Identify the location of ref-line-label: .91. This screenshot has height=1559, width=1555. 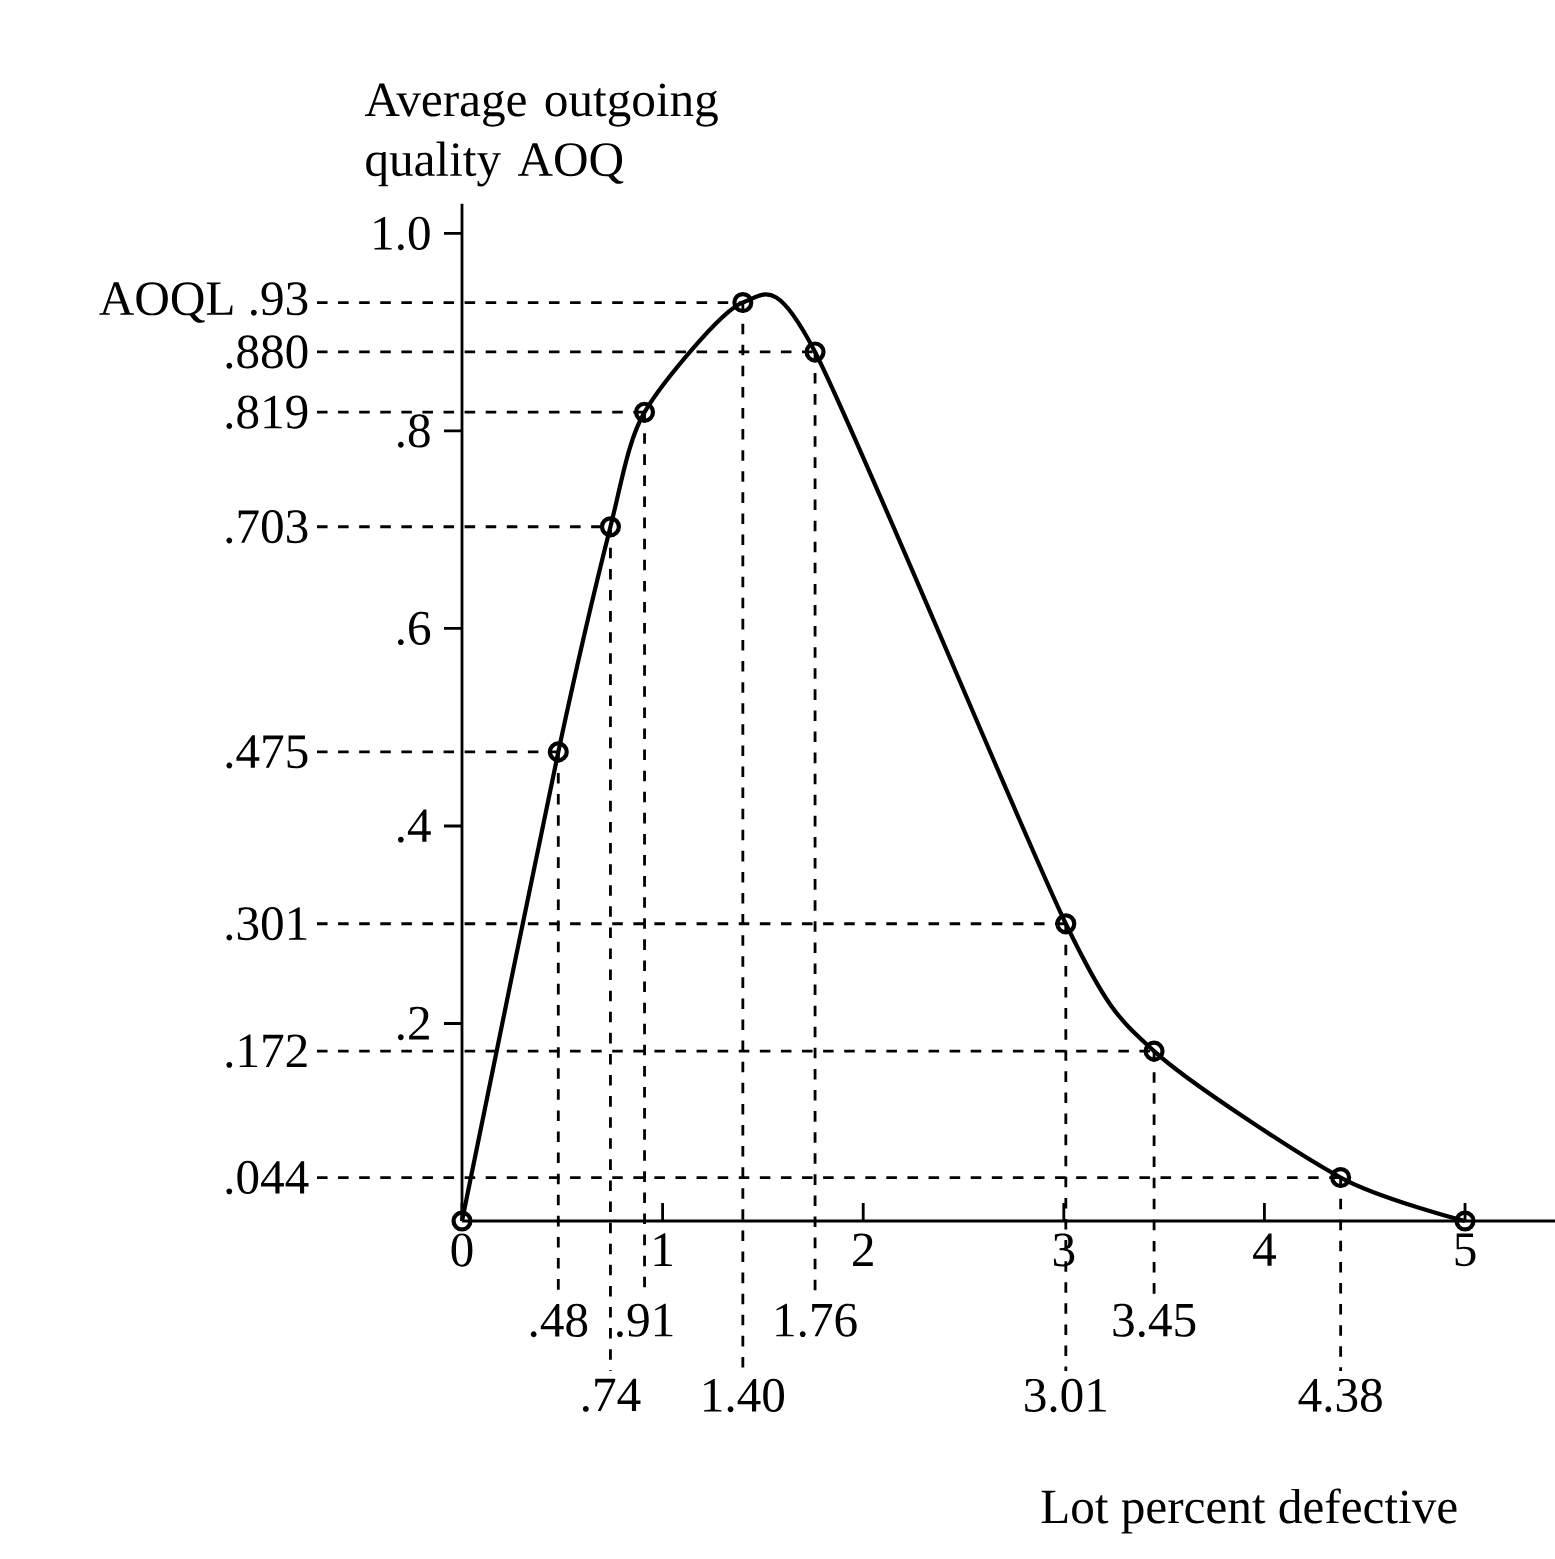
(645, 1320).